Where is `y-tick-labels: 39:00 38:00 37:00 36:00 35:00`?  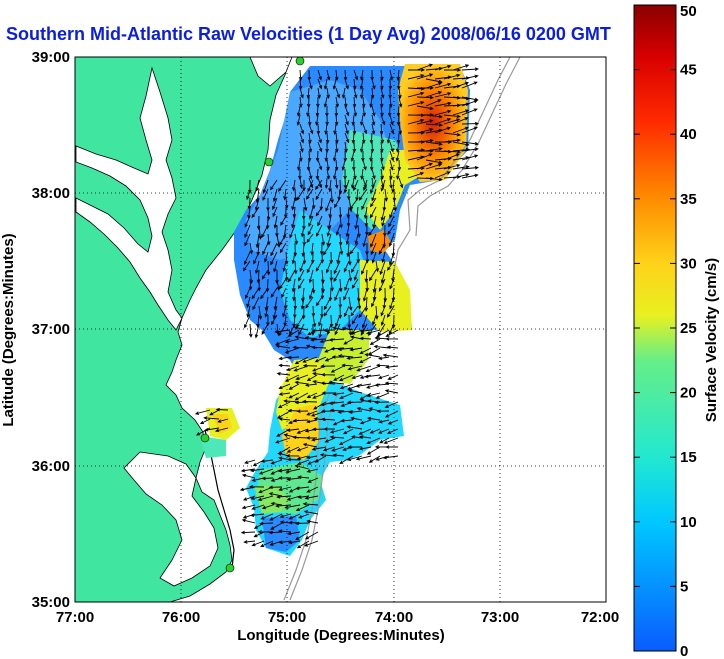 y-tick-labels: 39:00 38:00 37:00 36:00 35:00 is located at coordinates (51, 330).